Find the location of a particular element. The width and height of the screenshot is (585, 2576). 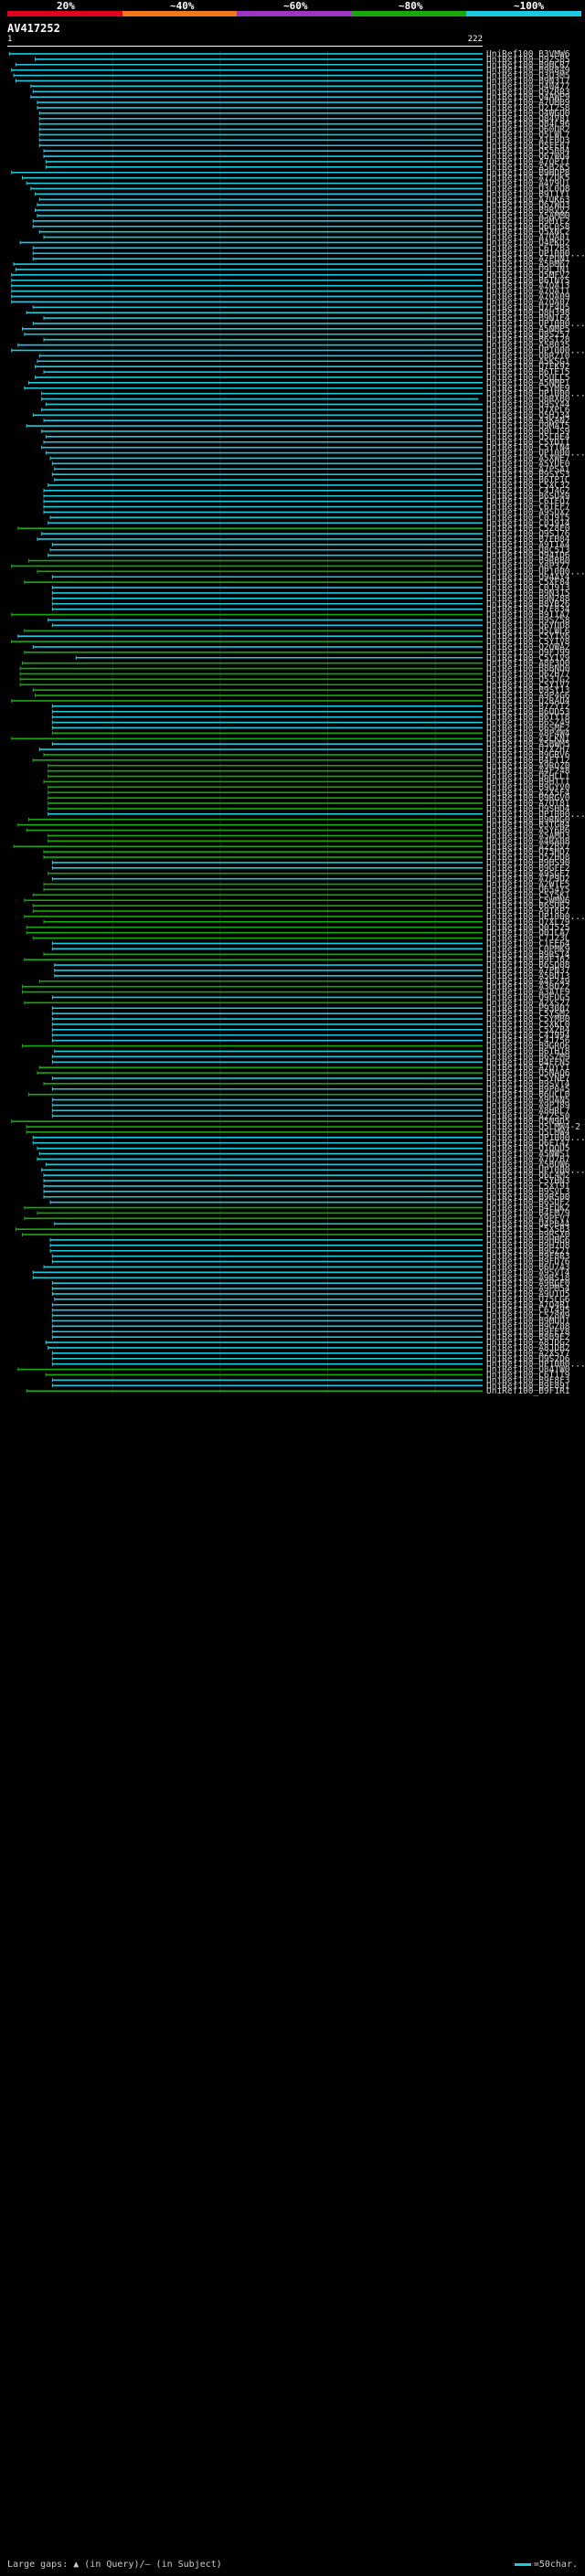

hit-label: UniRef100_A8P3Z7 is located at coordinates (528, 566).